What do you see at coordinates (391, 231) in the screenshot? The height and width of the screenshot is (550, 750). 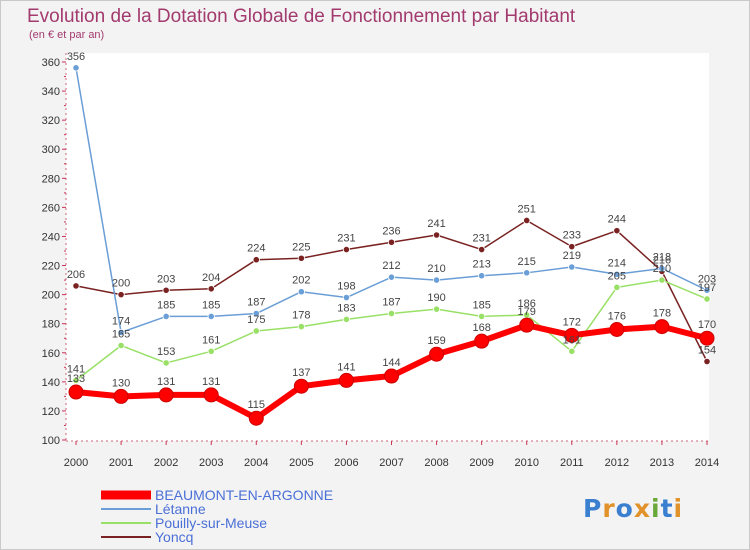 I see `data-label: 236` at bounding box center [391, 231].